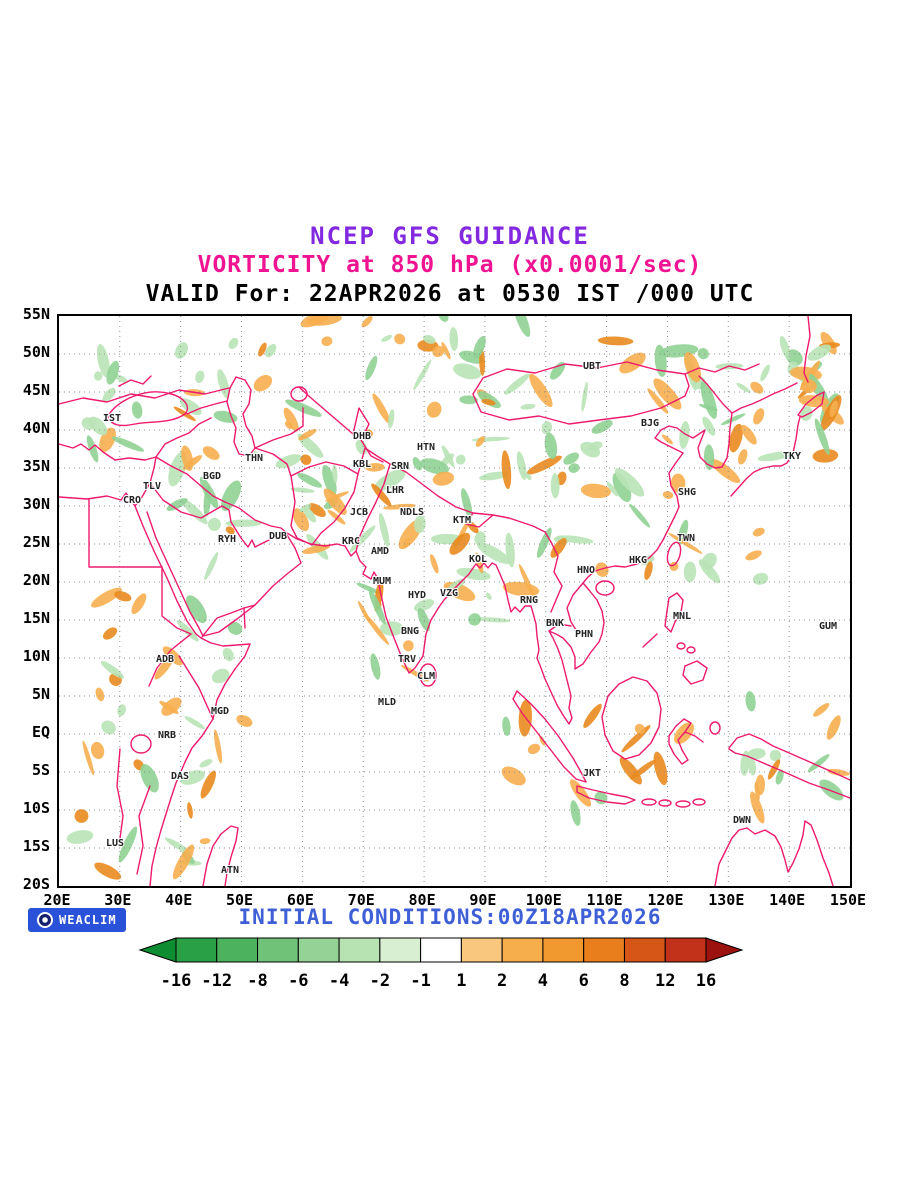 This screenshot has height=1200, width=900. Describe the element at coordinates (36, 428) in the screenshot. I see `lat-label-40N: 40N` at that location.